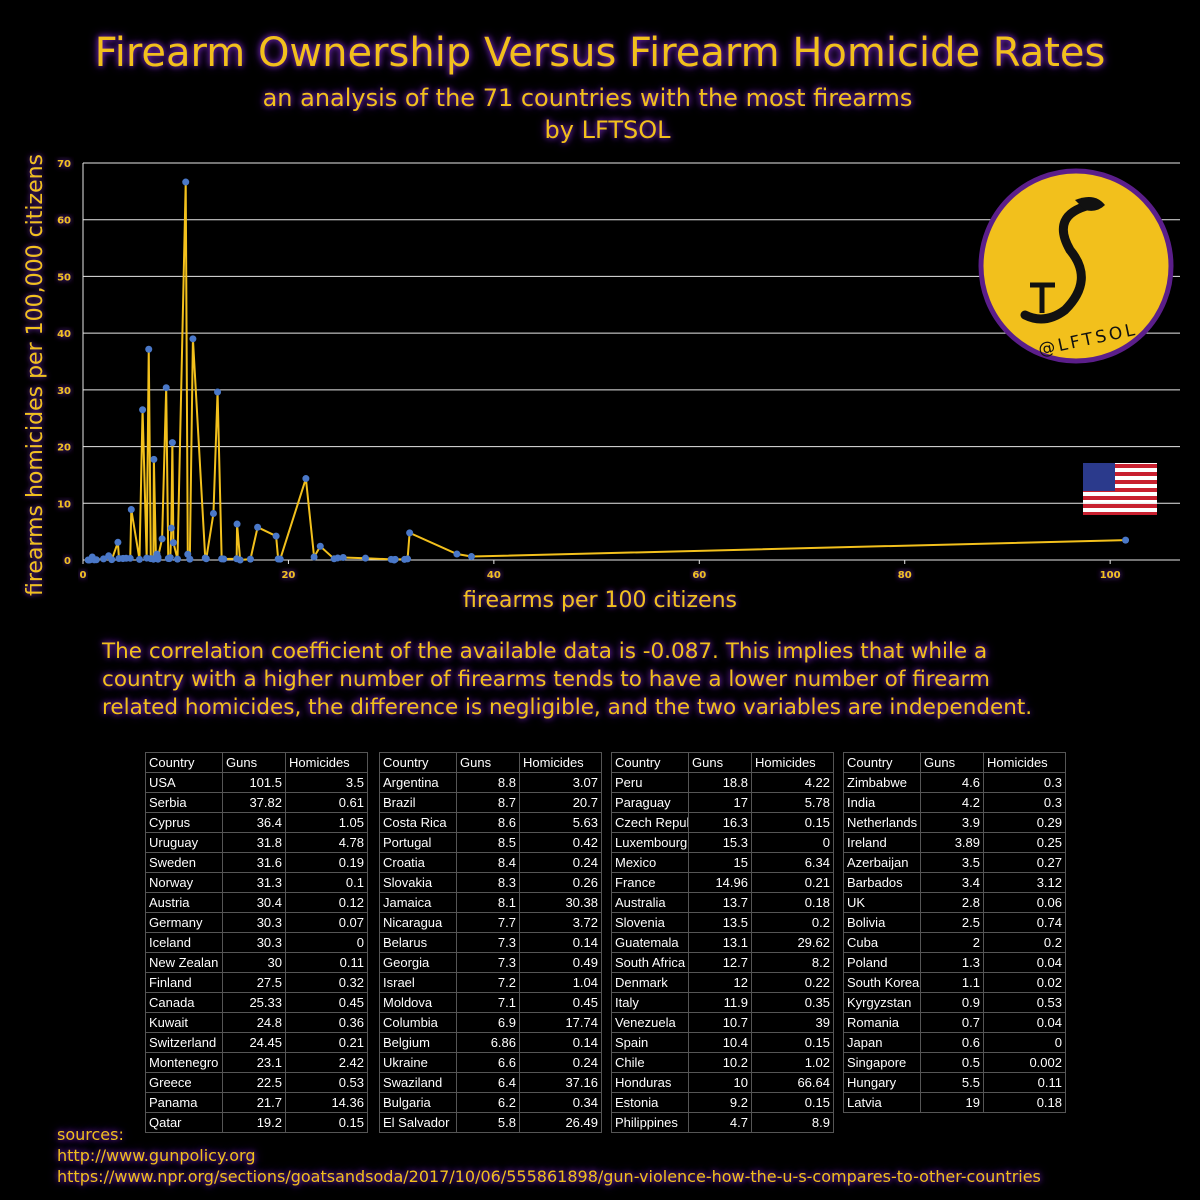  What do you see at coordinates (560, 1122) in the screenshot?
I see `table-cell: 26.49` at bounding box center [560, 1122].